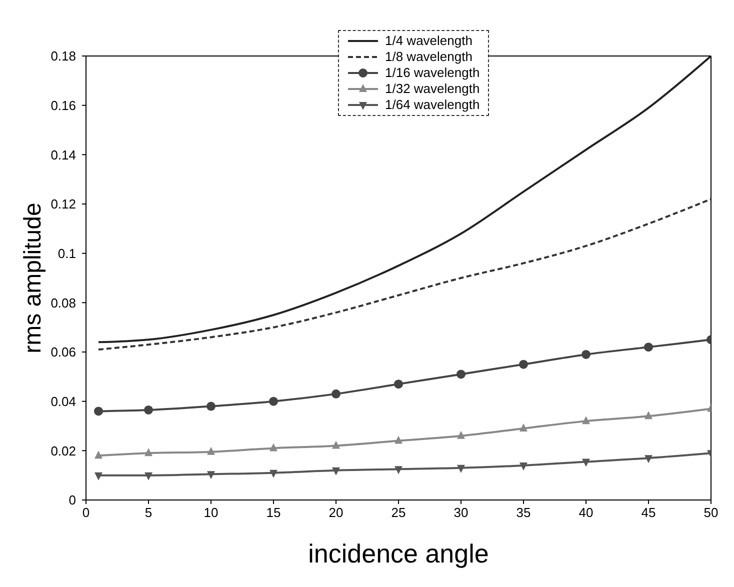 The height and width of the screenshot is (587, 734). What do you see at coordinates (148, 512) in the screenshot?
I see `x-tick-label: 5` at bounding box center [148, 512].